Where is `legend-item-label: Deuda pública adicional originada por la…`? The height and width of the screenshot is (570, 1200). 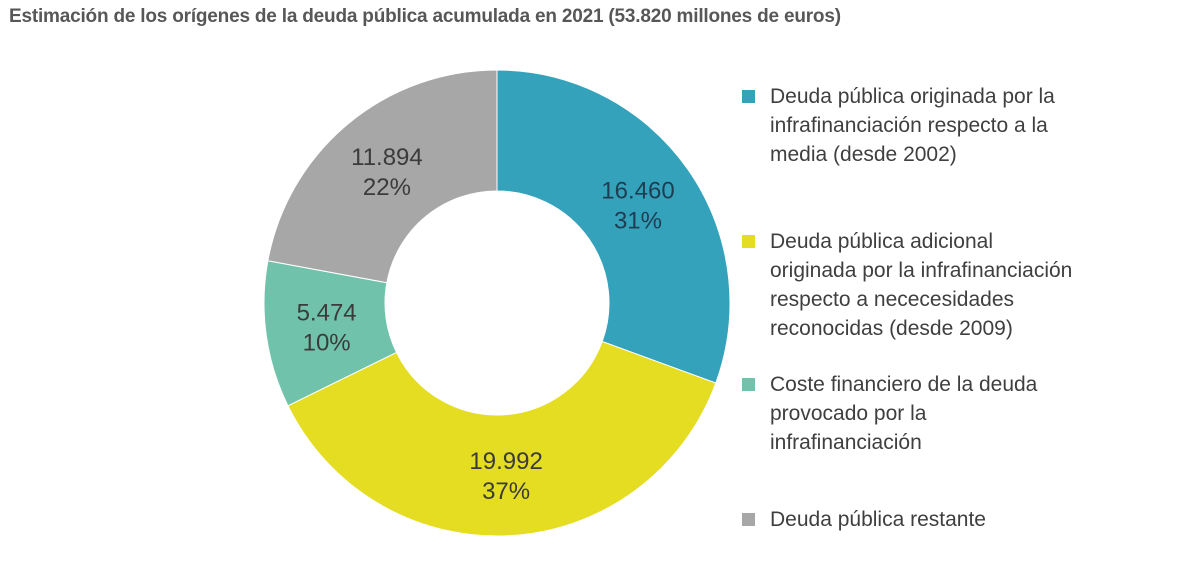
legend-item-label: Deuda pública adicional originada por la… is located at coordinates (921, 285).